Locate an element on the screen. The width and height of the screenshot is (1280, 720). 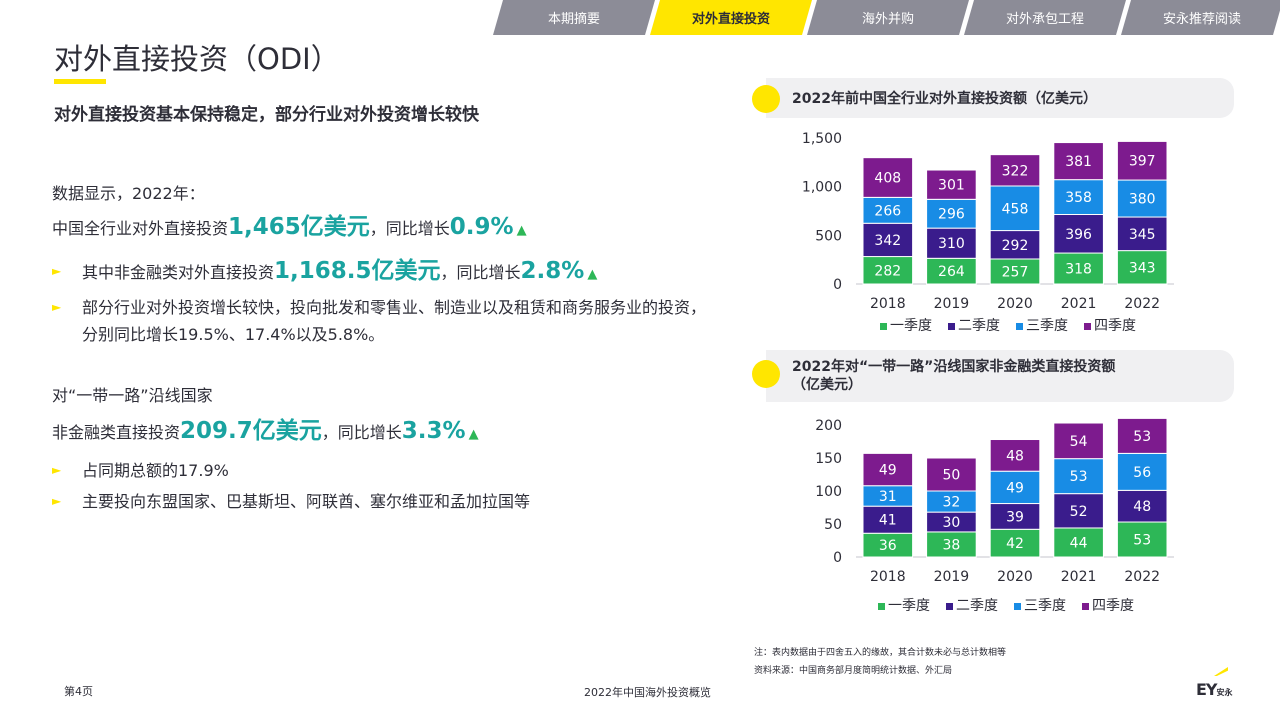
data-label: 458 is located at coordinates (1015, 209).